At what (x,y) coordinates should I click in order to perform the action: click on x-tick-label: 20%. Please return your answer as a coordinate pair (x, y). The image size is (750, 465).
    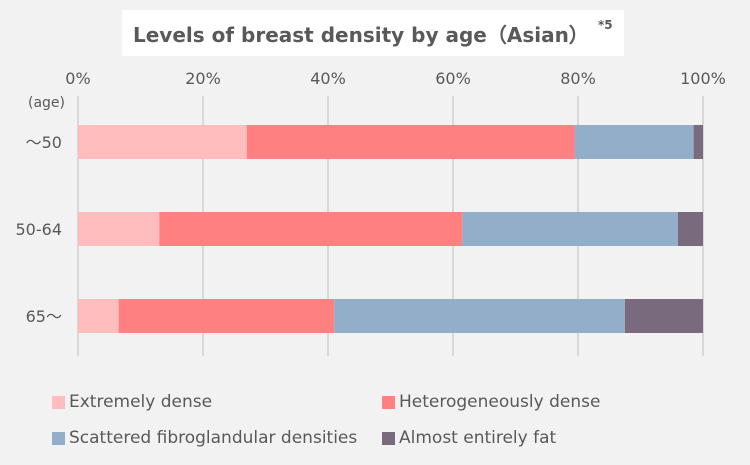
    Looking at the image, I should click on (203, 78).